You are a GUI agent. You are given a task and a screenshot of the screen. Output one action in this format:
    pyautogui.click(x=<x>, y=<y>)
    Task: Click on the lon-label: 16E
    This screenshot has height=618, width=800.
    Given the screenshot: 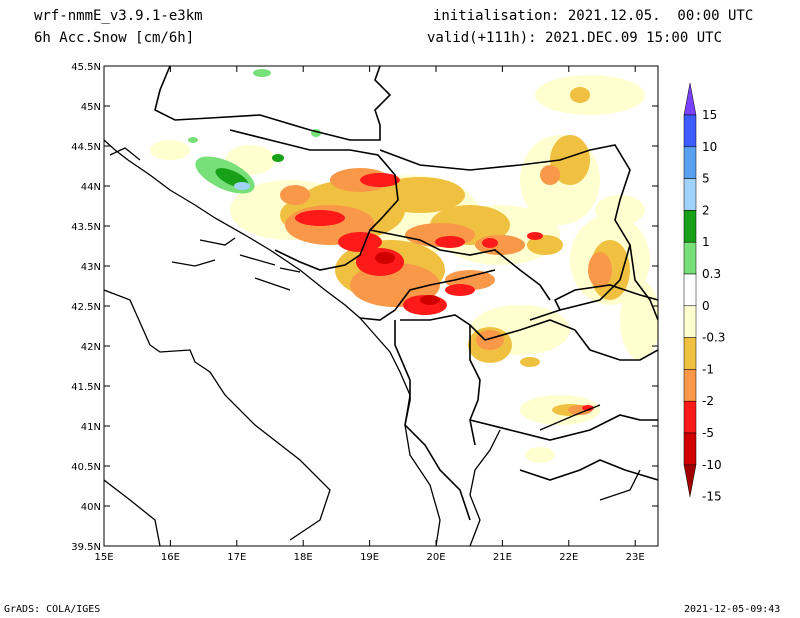 What is the action you would take?
    pyautogui.click(x=170, y=557)
    